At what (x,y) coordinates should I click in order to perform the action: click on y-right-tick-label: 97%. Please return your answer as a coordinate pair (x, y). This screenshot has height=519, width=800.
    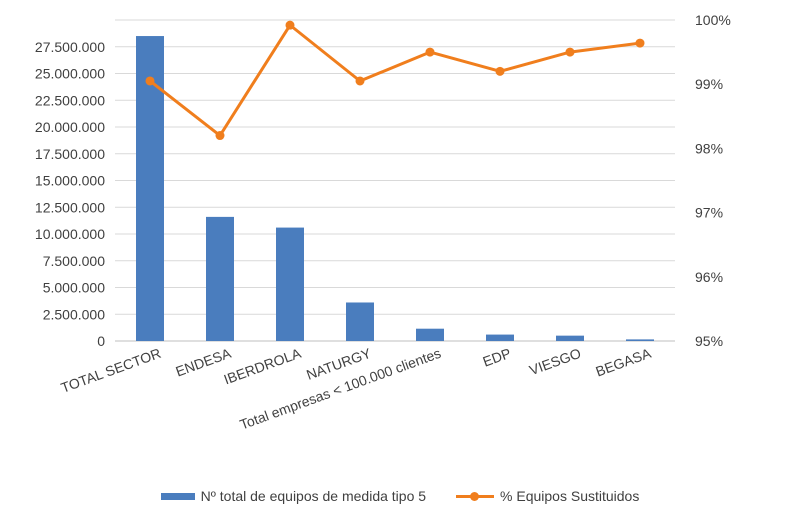
    Looking at the image, I should click on (709, 213).